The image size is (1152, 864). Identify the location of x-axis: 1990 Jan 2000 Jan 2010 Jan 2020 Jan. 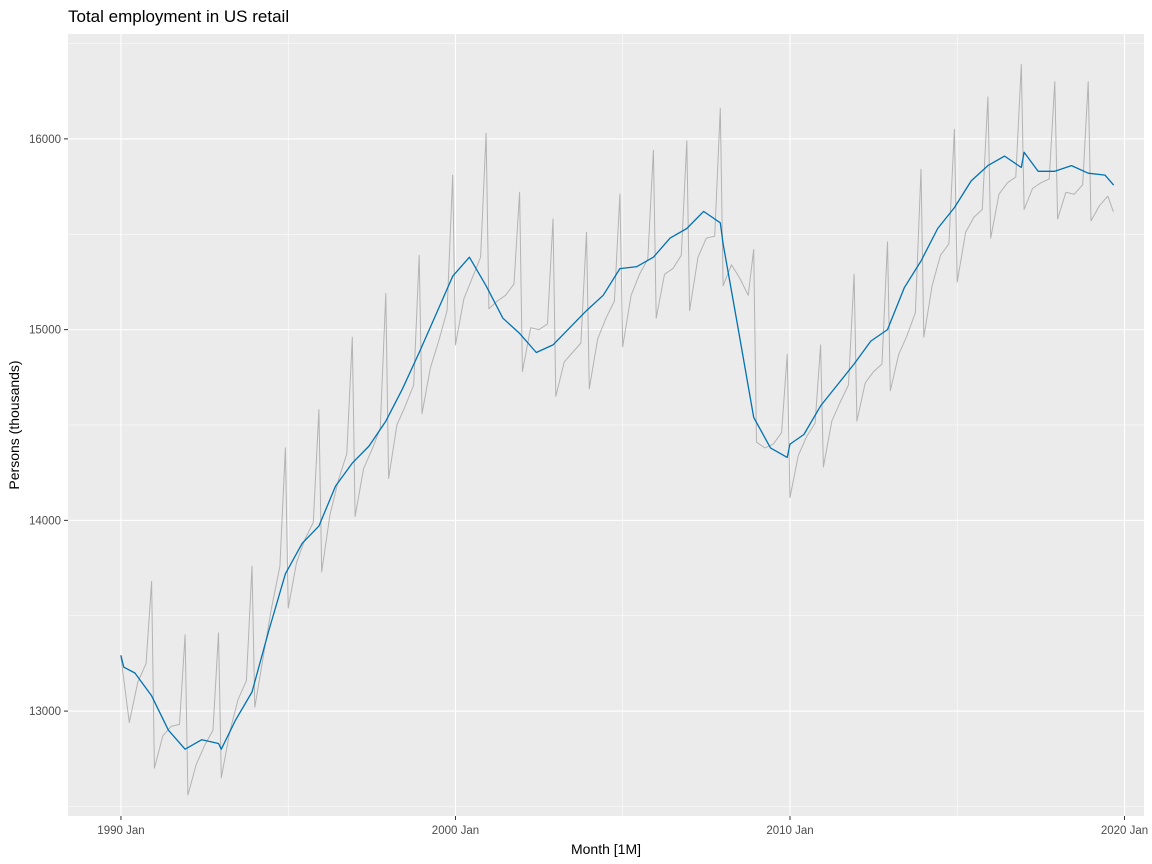
(622, 826).